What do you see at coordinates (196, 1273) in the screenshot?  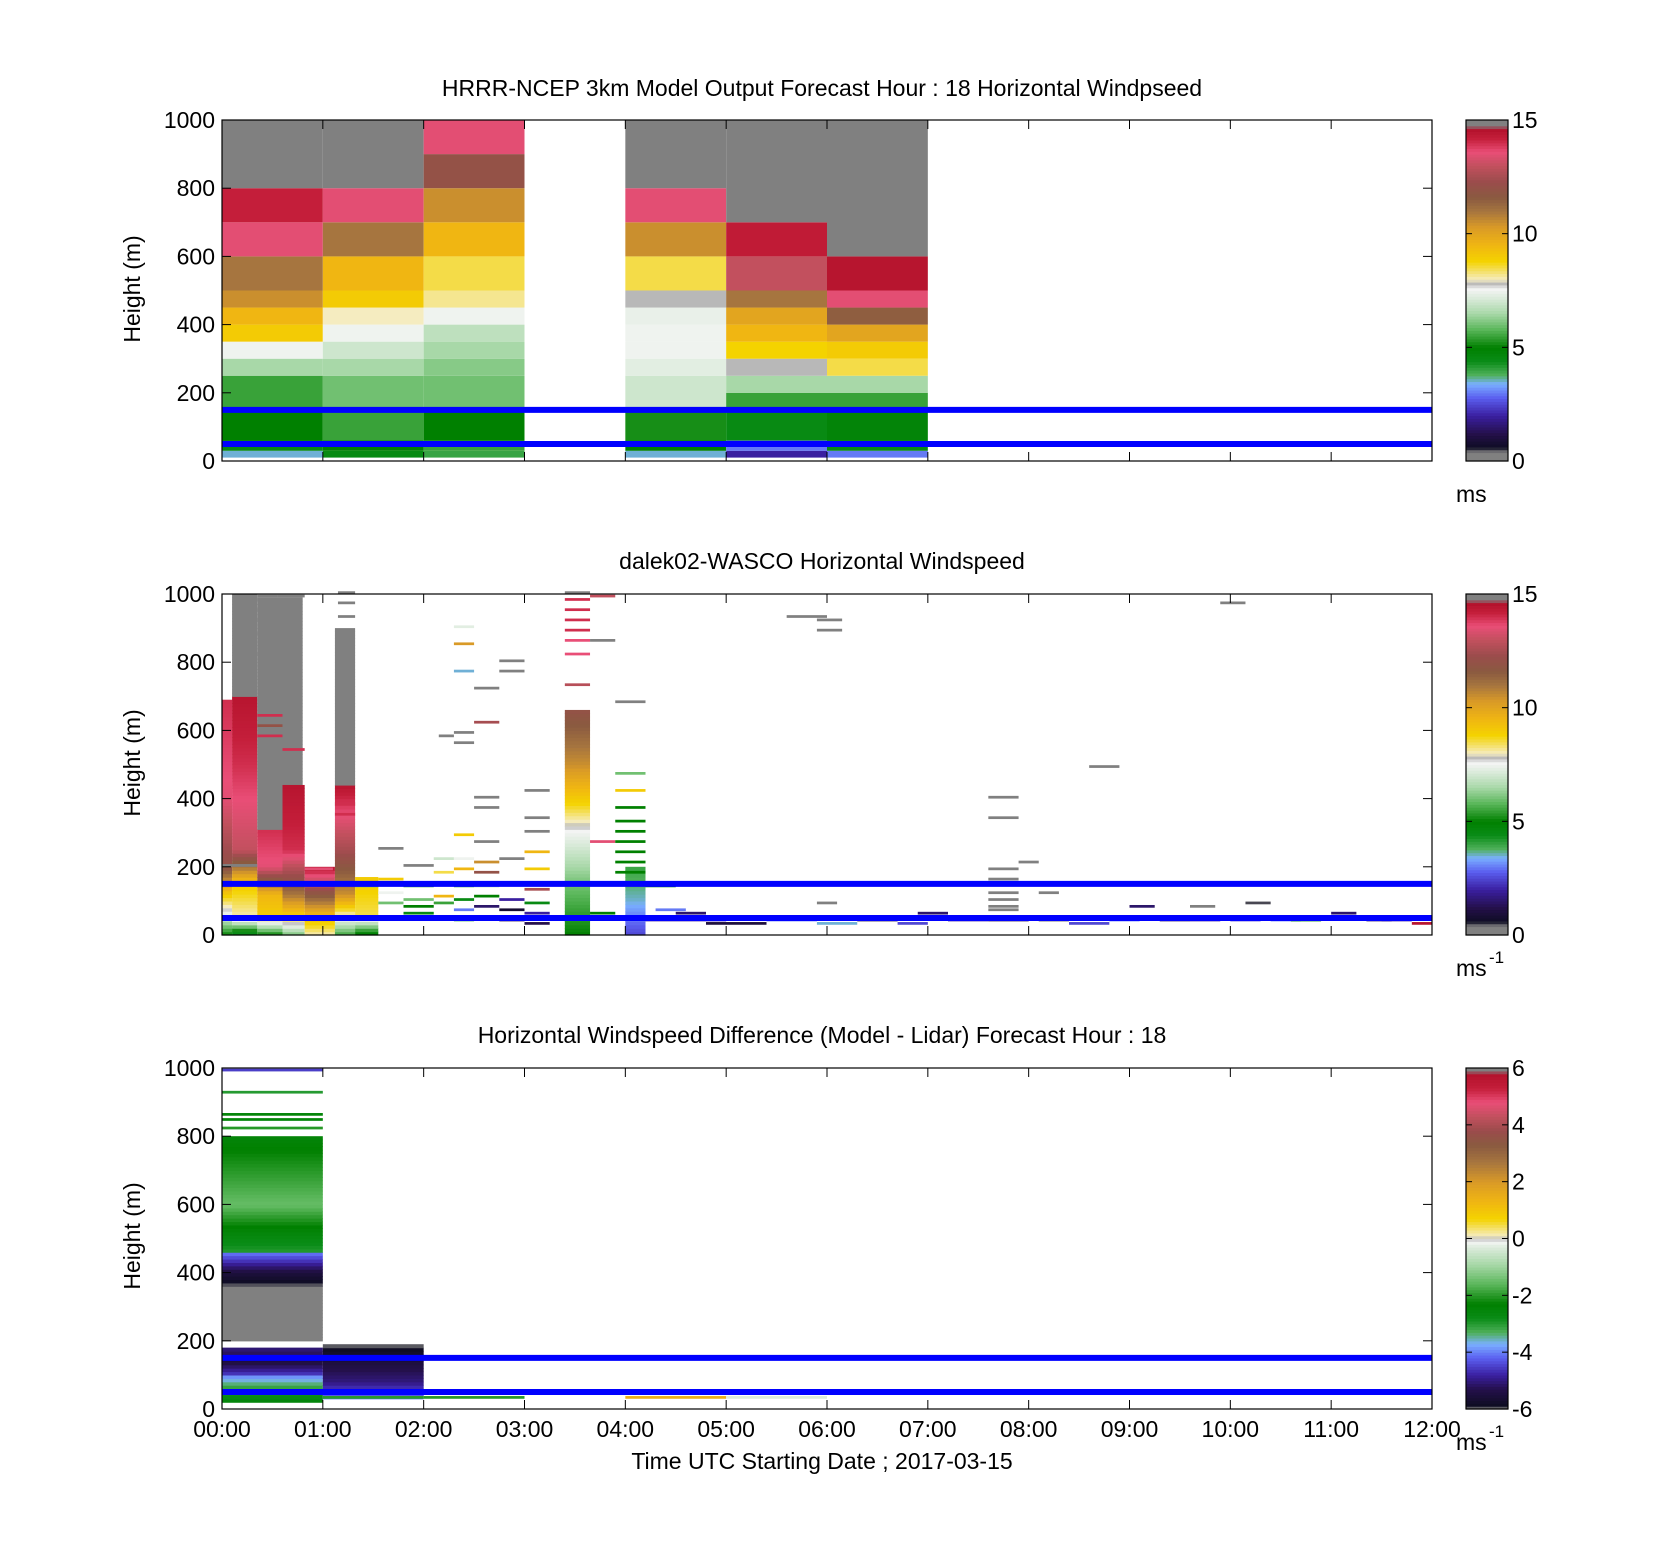 I see `y-tick-label: 400` at bounding box center [196, 1273].